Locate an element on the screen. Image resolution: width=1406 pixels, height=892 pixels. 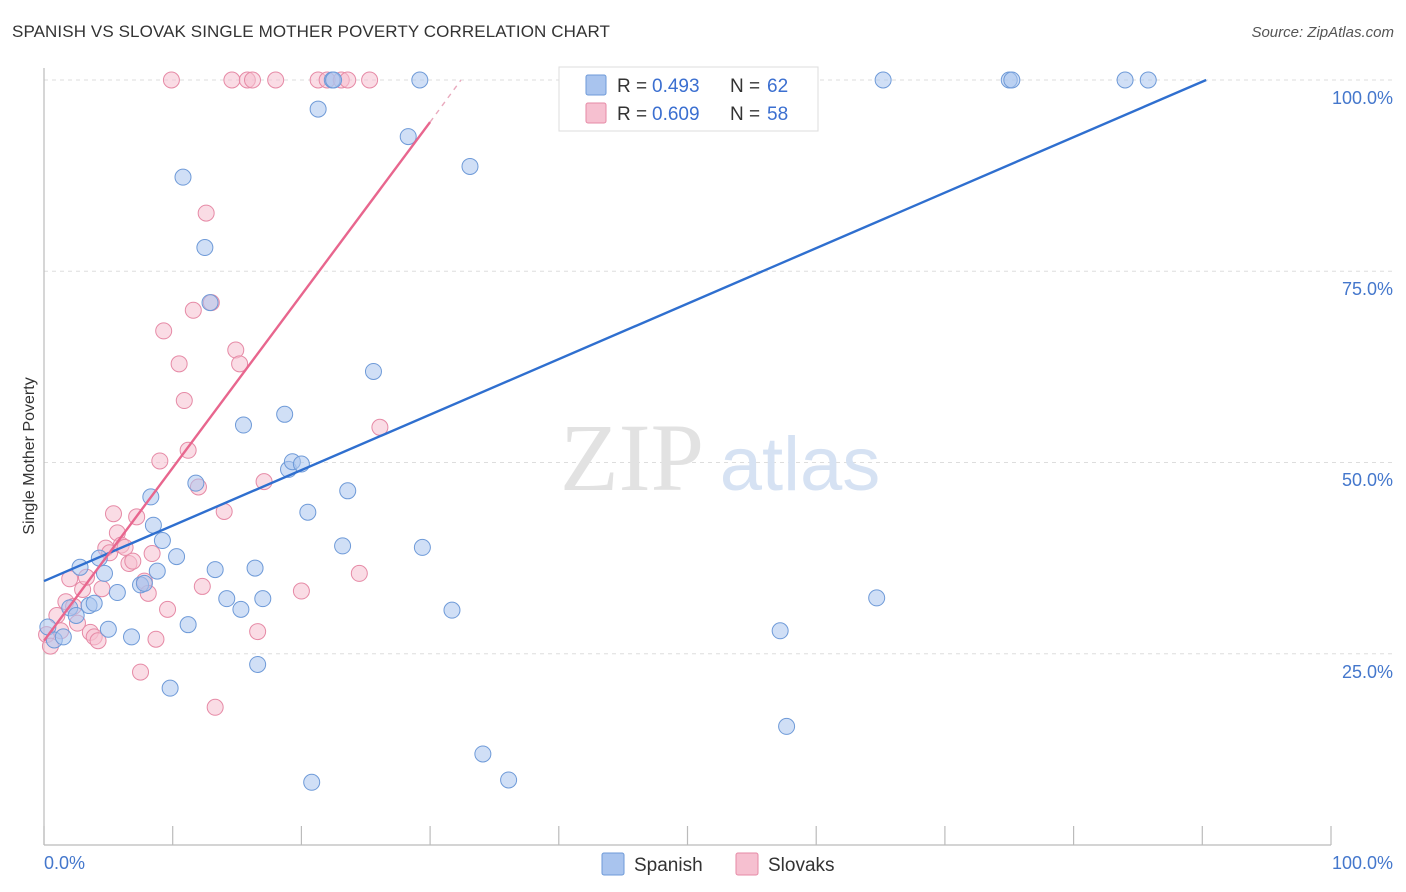
watermark-zip: ZIP is located at coordinates (632, 457).